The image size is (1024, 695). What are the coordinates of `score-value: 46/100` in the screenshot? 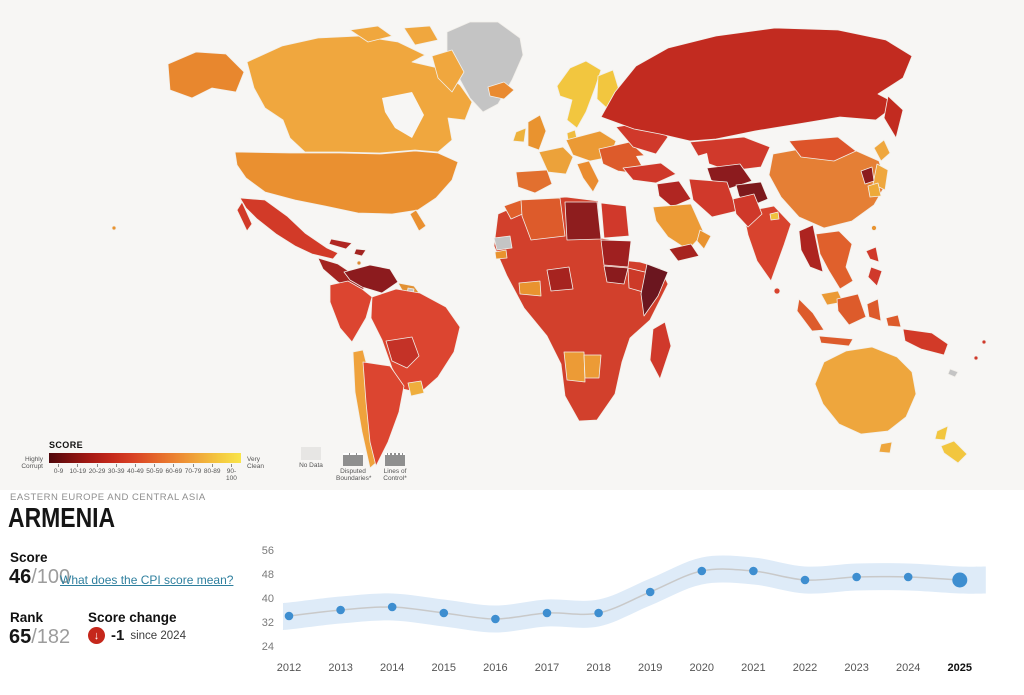 It's located at (39, 577).